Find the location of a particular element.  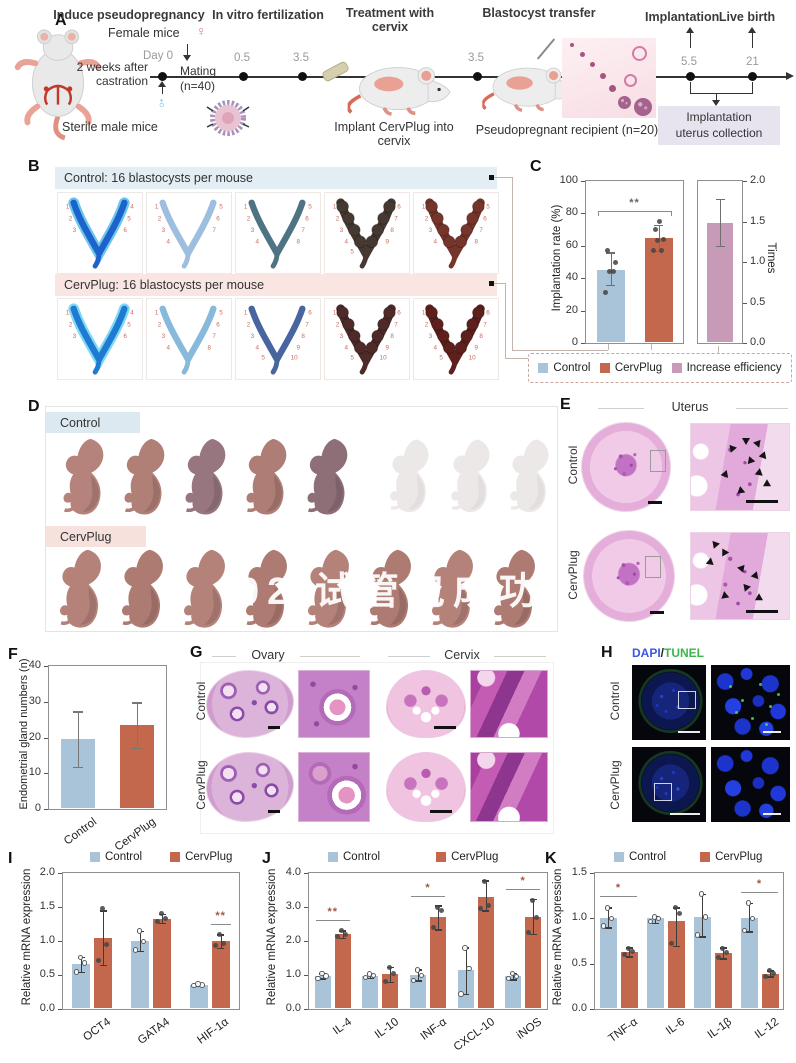

j-legend: Control CervPlug is located at coordinates (413, 857).